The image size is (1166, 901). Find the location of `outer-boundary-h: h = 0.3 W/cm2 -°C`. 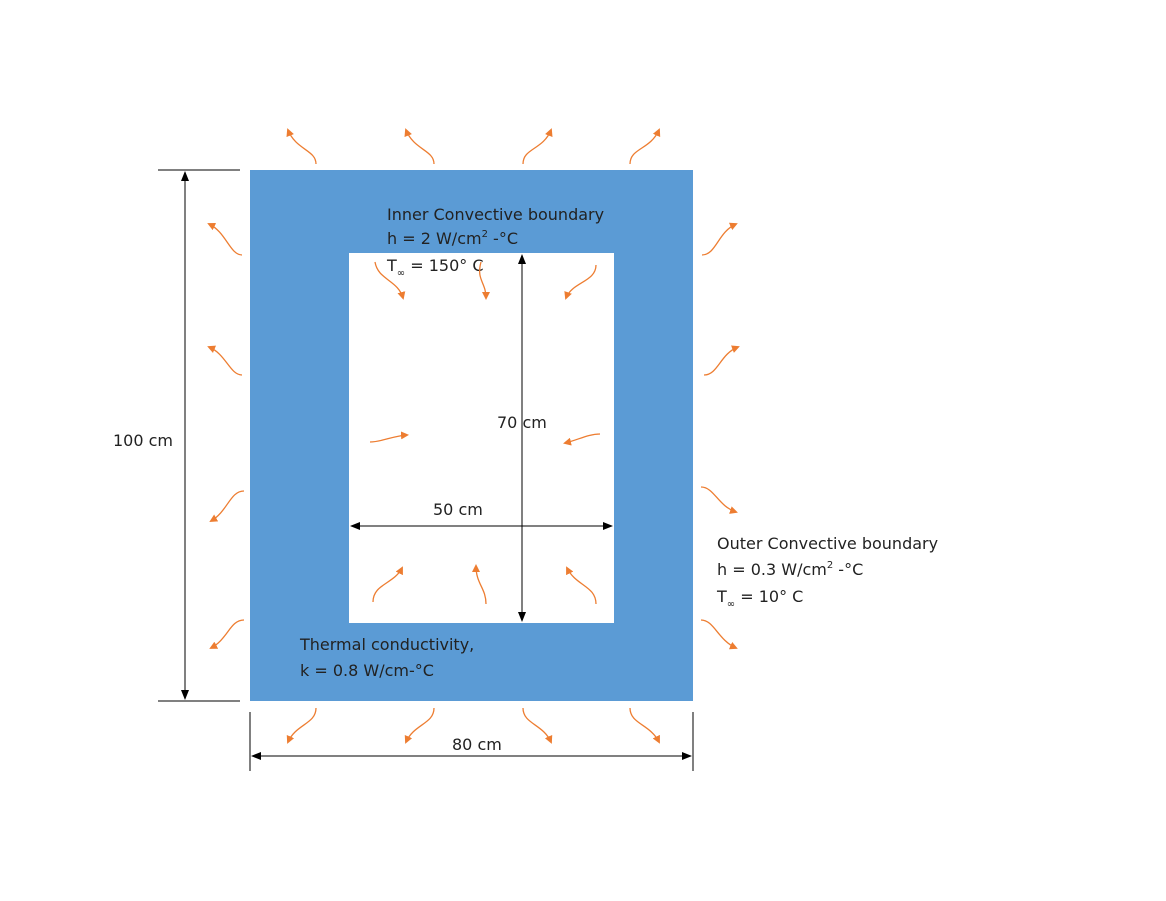

outer-boundary-h: h = 0.3 W/cm2 -°C is located at coordinates (790, 569).